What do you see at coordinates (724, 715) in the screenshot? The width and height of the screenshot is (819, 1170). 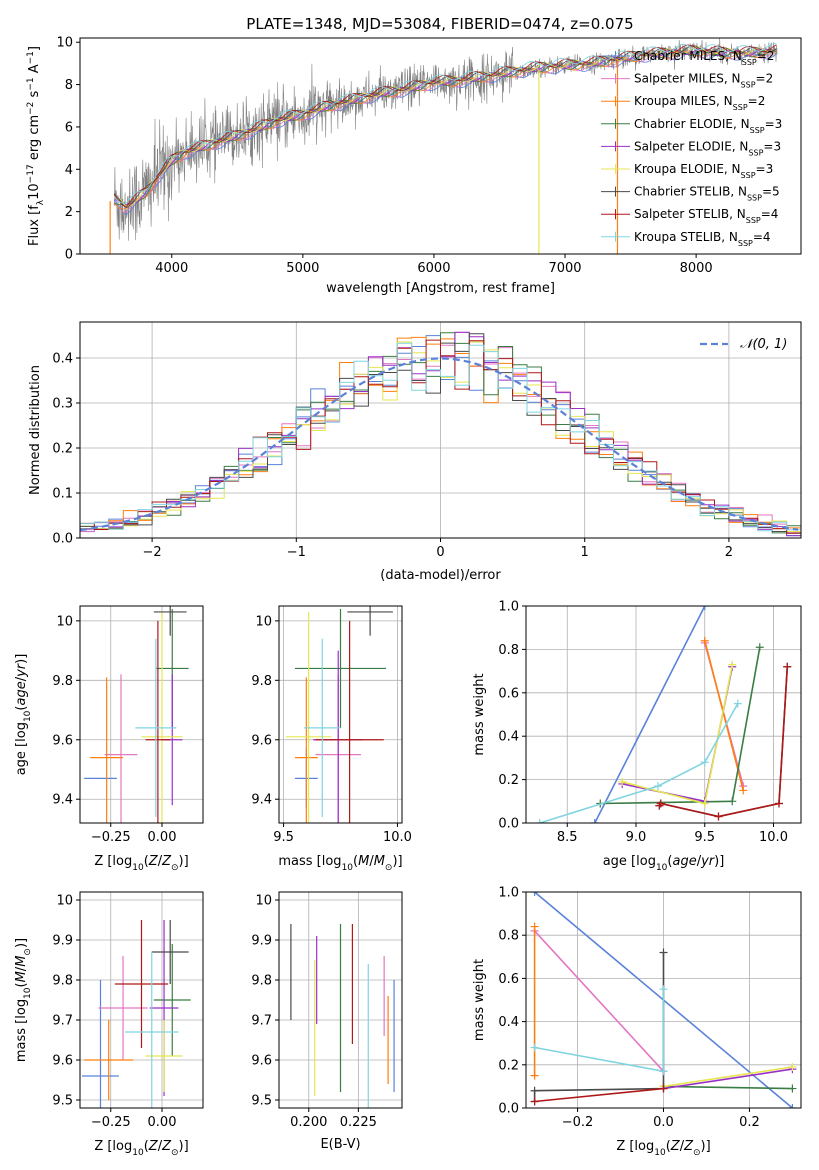 I see `weight-line-kroupa-miles` at bounding box center [724, 715].